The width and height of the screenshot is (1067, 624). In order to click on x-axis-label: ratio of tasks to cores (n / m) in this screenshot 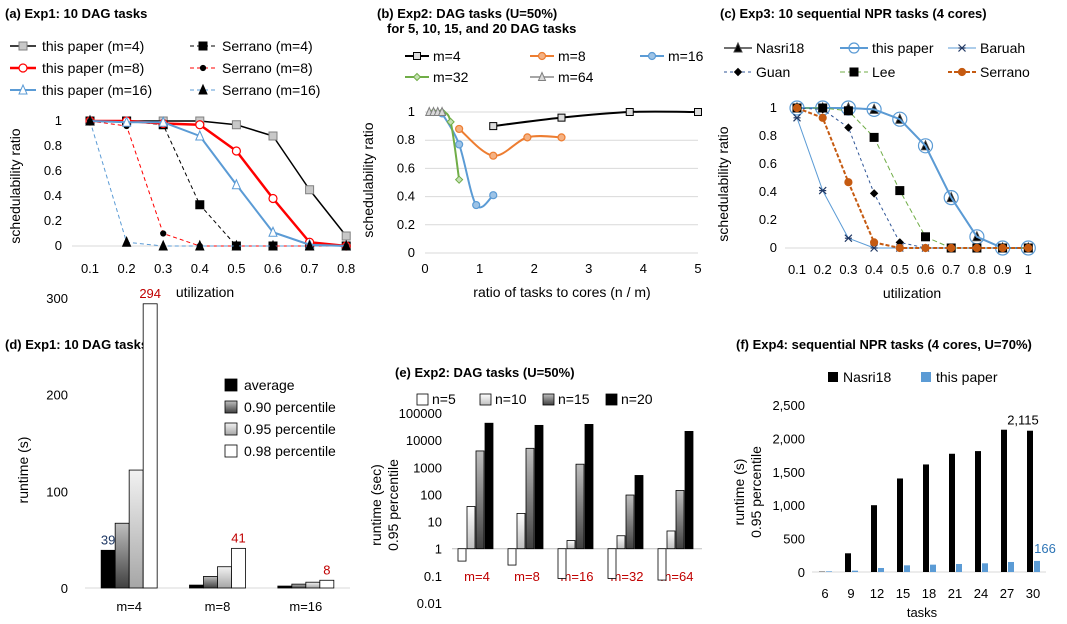, I will do `click(561, 292)`.